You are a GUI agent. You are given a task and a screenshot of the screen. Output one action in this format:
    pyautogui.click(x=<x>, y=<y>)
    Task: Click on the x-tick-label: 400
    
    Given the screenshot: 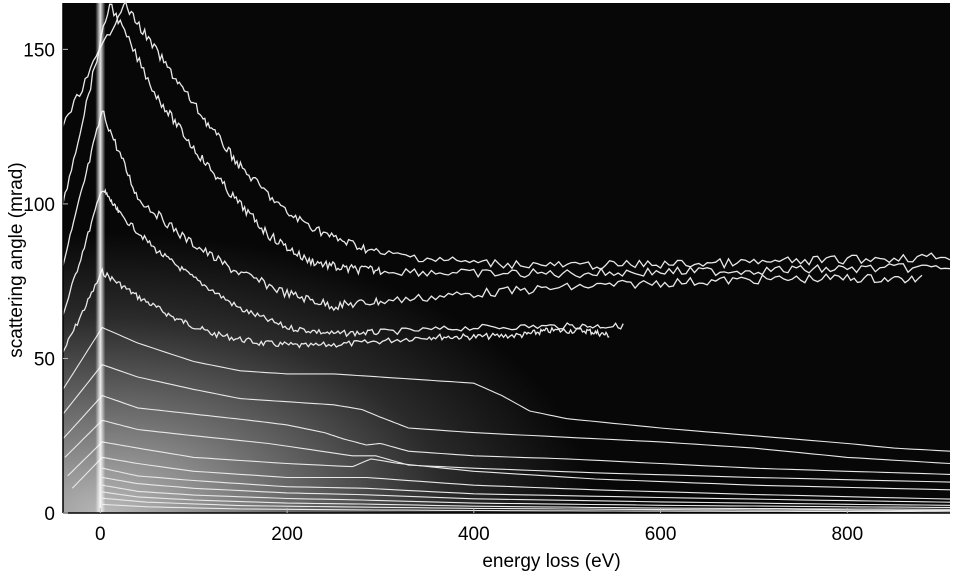 What is the action you would take?
    pyautogui.click(x=474, y=534)
    